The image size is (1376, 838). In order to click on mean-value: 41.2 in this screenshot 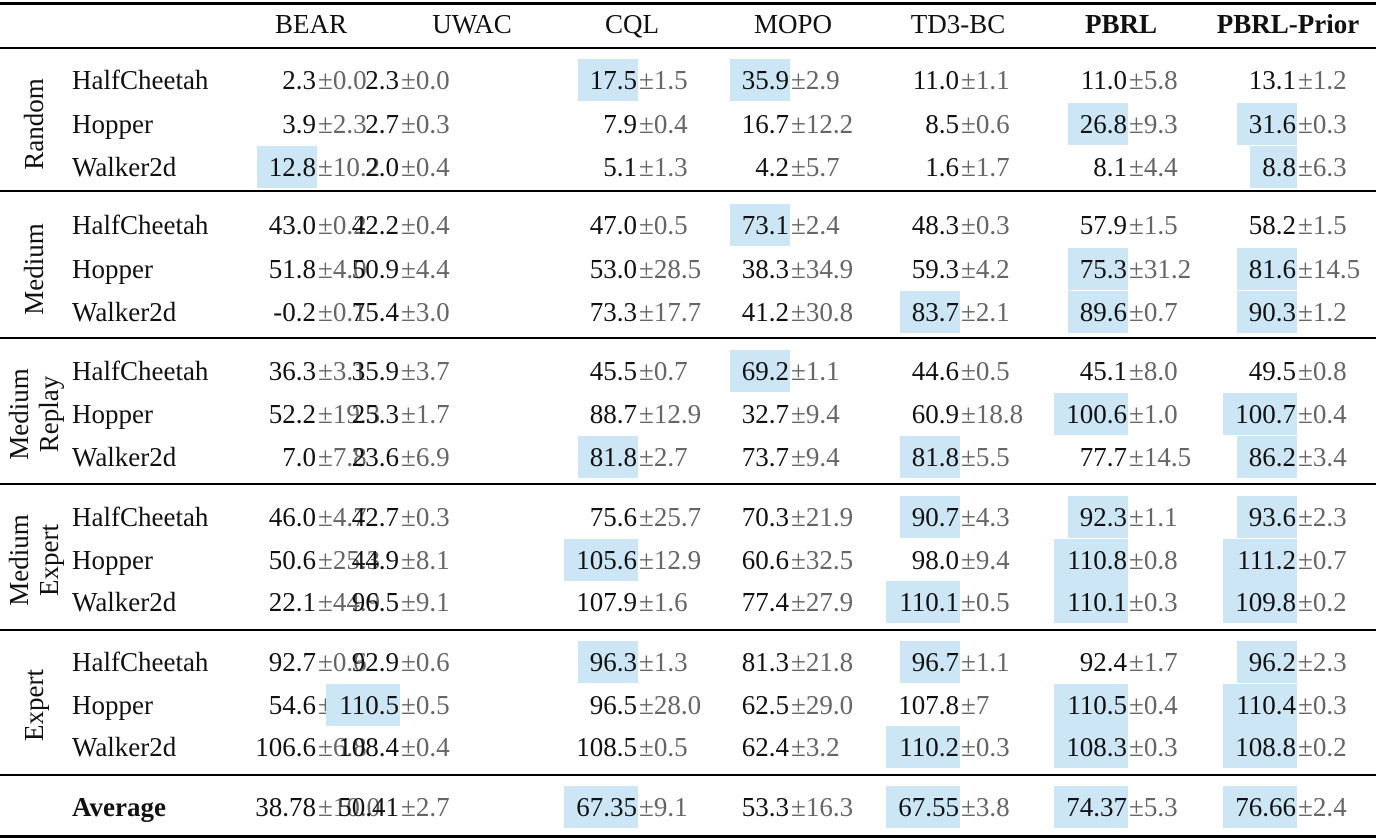, I will do `click(765, 312)`.